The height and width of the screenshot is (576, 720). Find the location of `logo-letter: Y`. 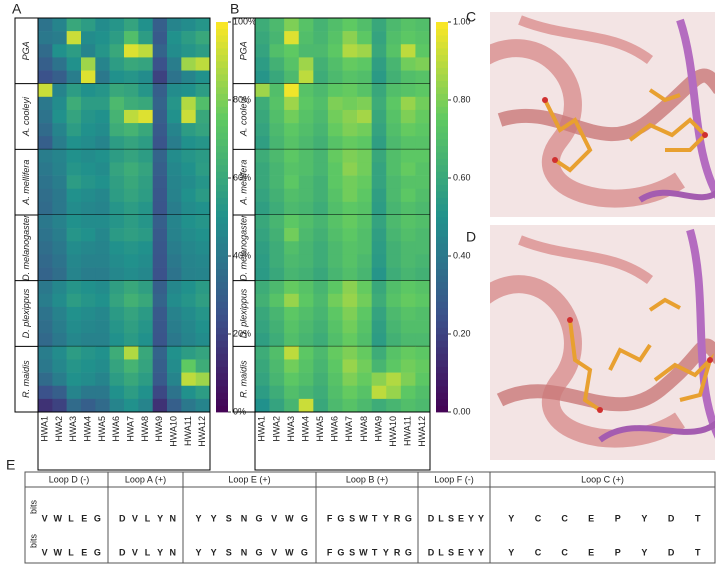

logo-letter: Y is located at coordinates (160, 552).